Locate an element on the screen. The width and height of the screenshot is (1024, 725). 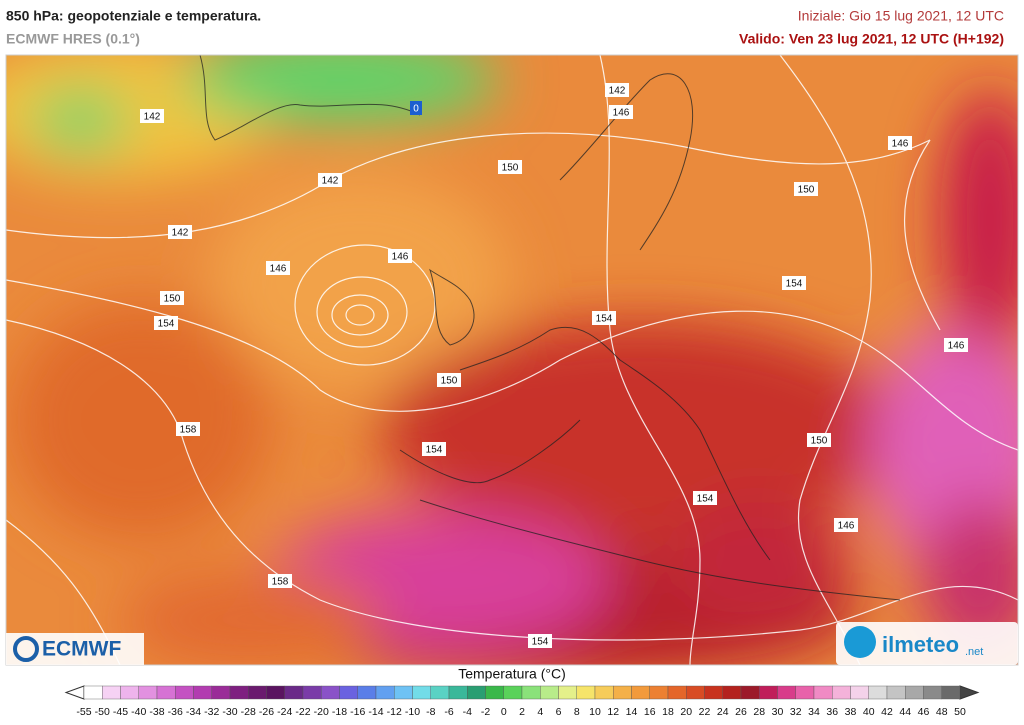
model: ECMWF HRES (0.1°) is located at coordinates (73, 39).